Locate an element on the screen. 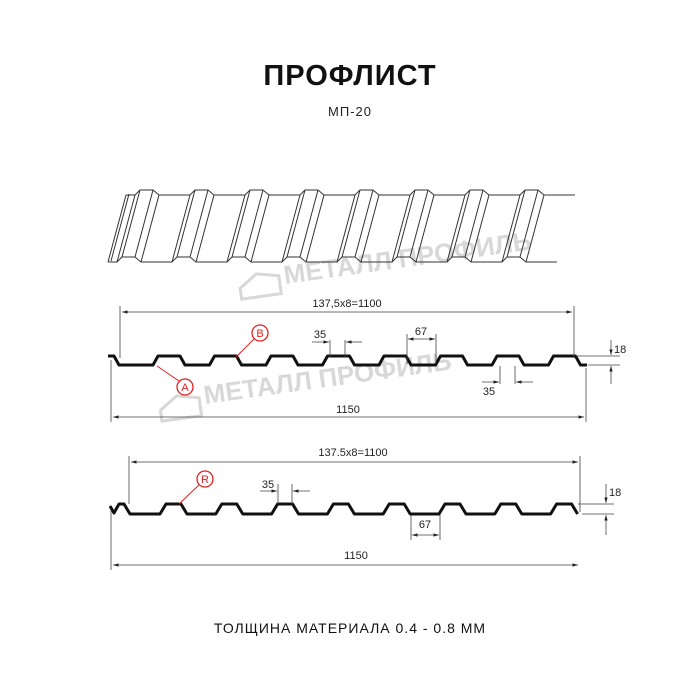 The height and width of the screenshot is (700, 700). profile-a: 137,5x8=1100 1150 35 67 35 18 A B is located at coordinates (367, 360).